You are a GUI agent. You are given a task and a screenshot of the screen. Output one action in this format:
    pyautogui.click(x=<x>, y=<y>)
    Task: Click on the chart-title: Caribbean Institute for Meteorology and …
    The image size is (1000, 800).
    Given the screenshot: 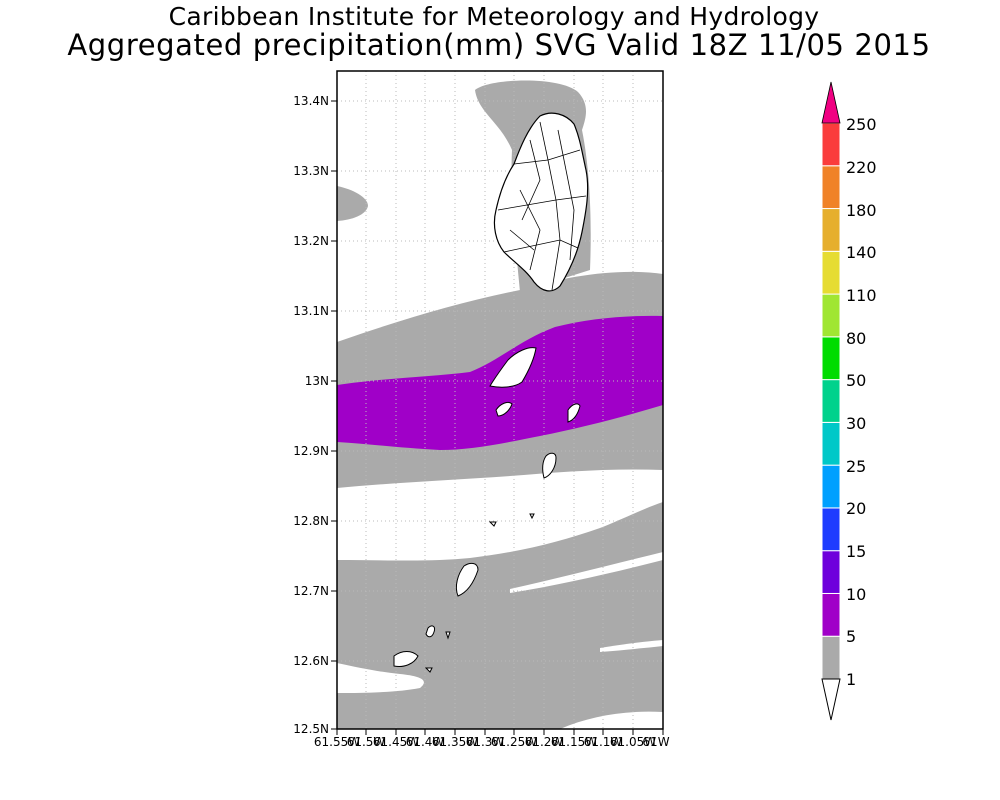 What is the action you would take?
    pyautogui.click(x=494, y=16)
    